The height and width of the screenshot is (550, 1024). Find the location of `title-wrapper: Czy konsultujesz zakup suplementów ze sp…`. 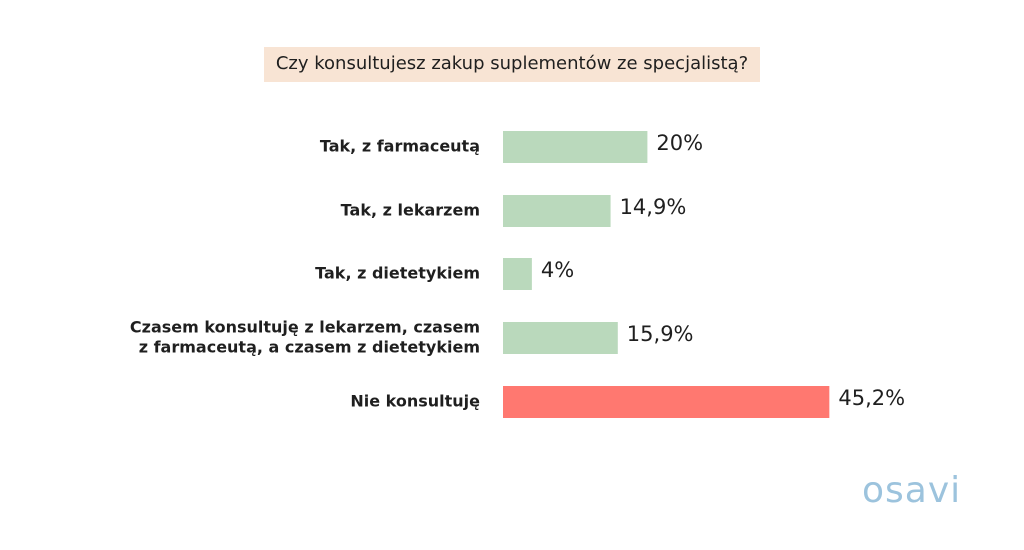

title-wrapper: Czy konsultujesz zakup suplementów ze sp… is located at coordinates (512, 64).